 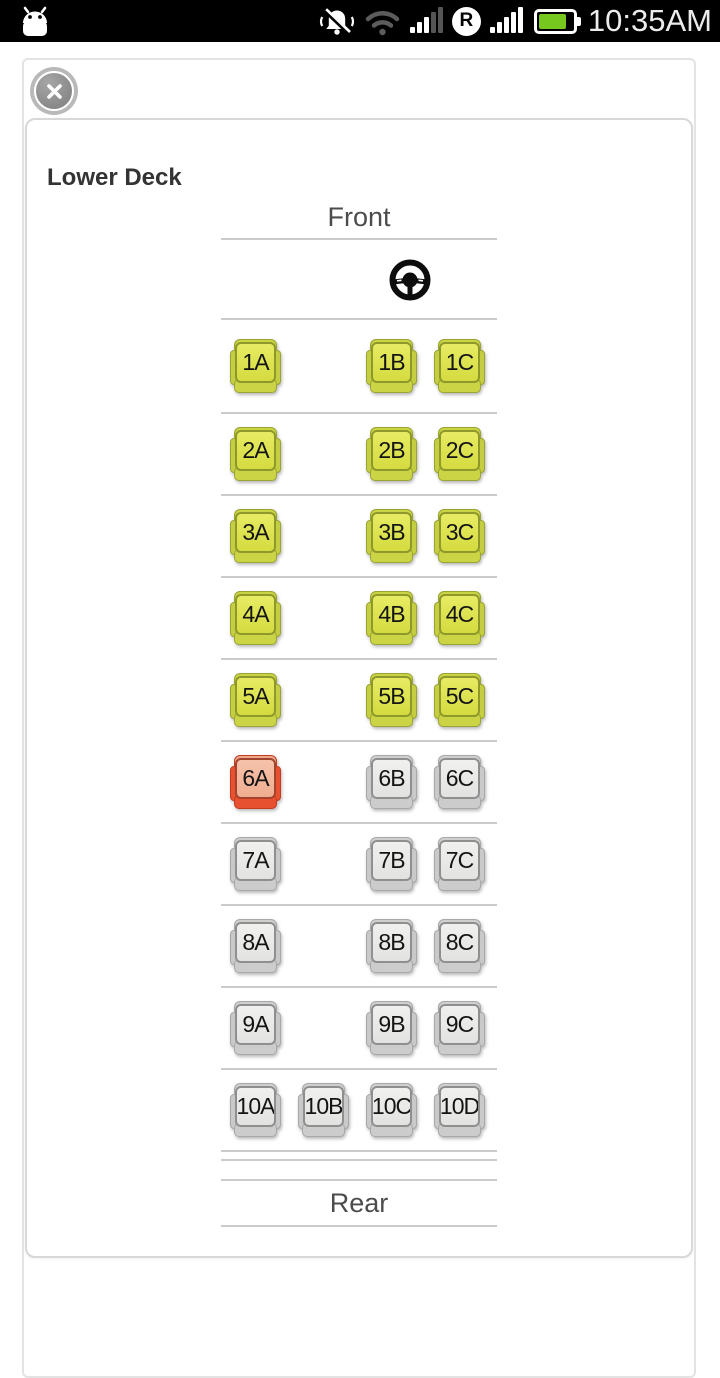 I want to click on seat-7B: 7B, so click(x=391, y=864).